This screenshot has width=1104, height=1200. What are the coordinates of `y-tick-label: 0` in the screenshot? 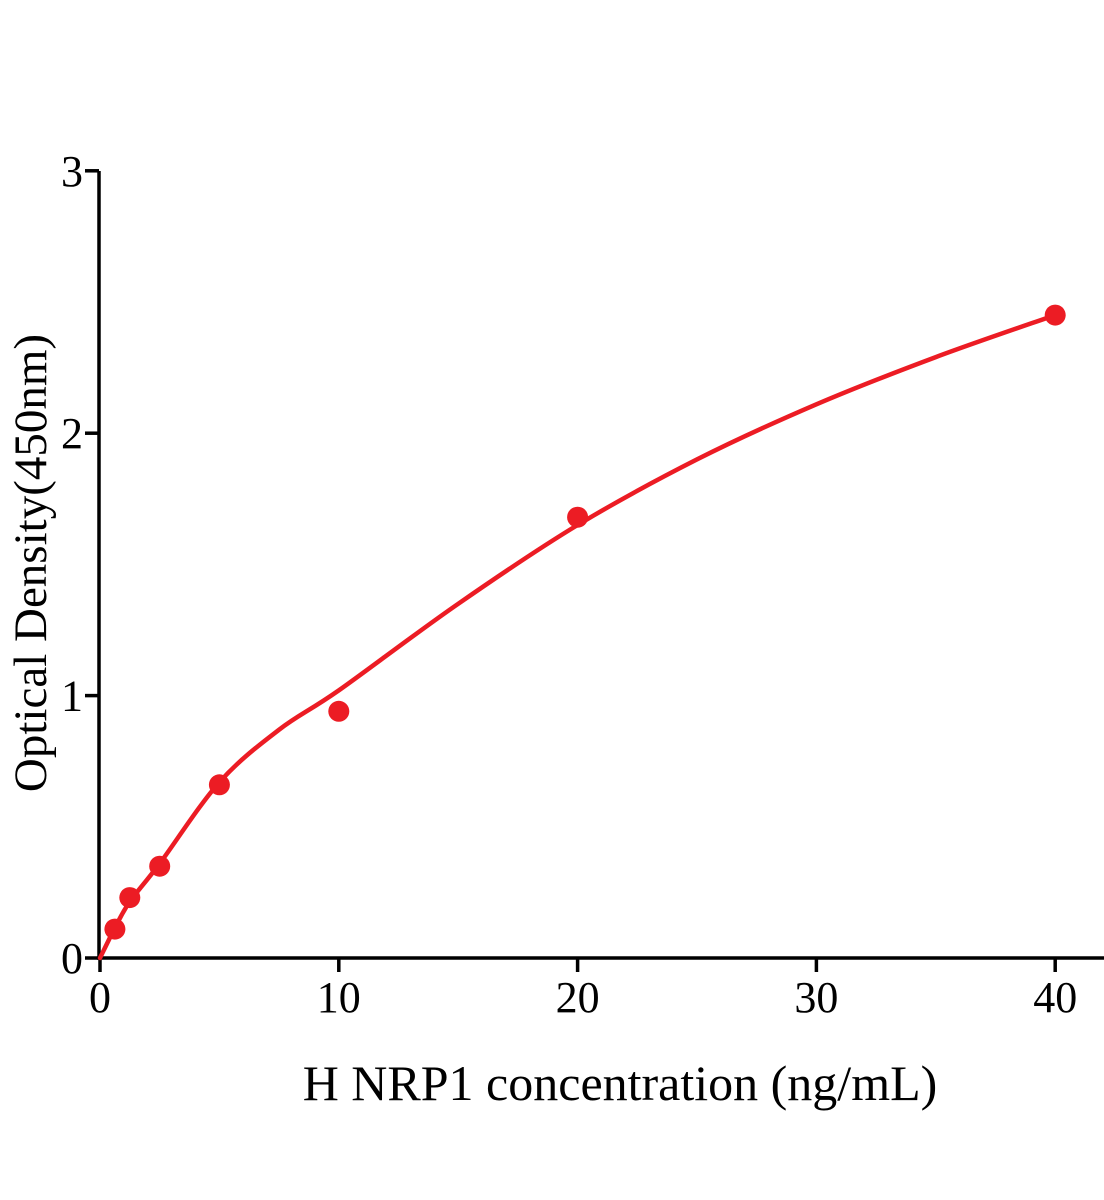 It's located at (72, 958).